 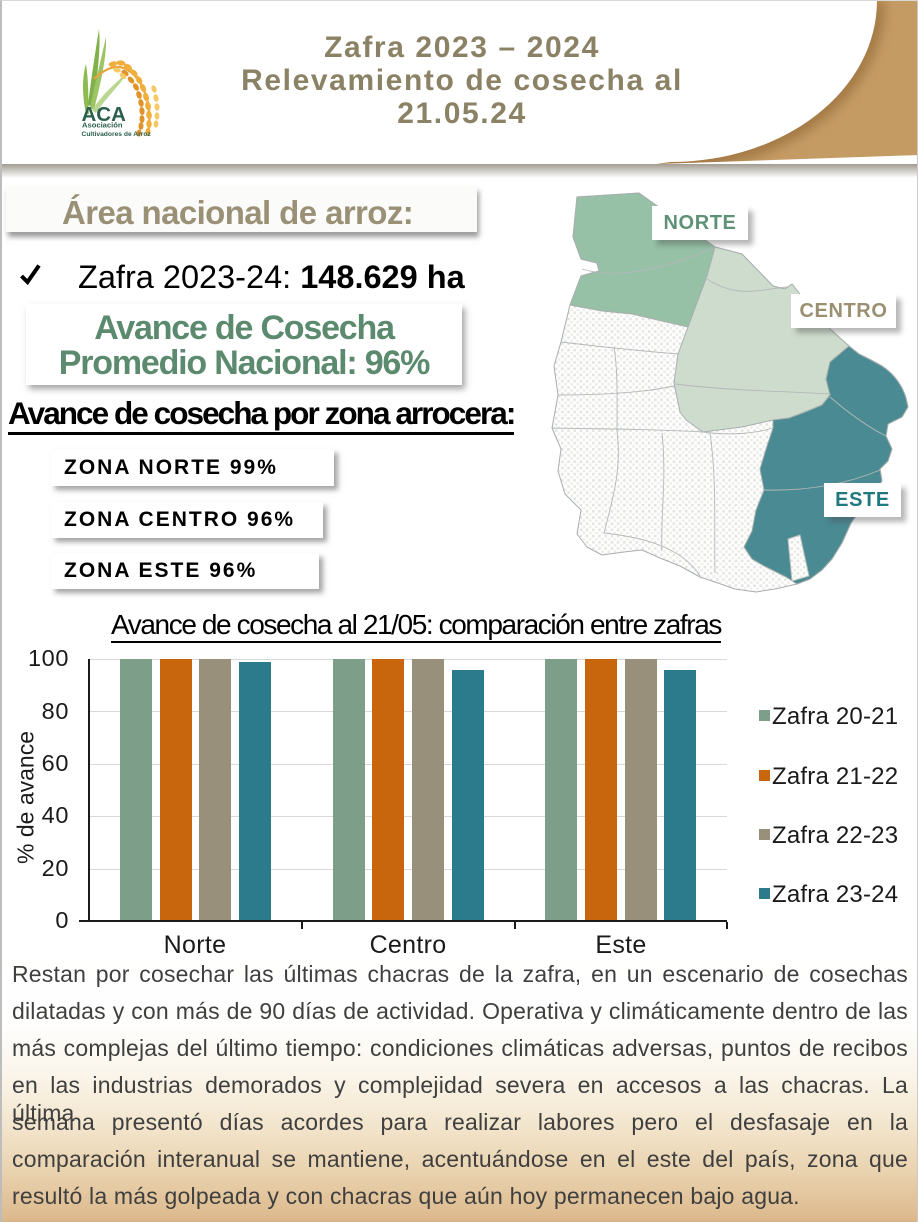 What do you see at coordinates (102, 125) in the screenshot?
I see `svg-text: Asociación` at bounding box center [102, 125].